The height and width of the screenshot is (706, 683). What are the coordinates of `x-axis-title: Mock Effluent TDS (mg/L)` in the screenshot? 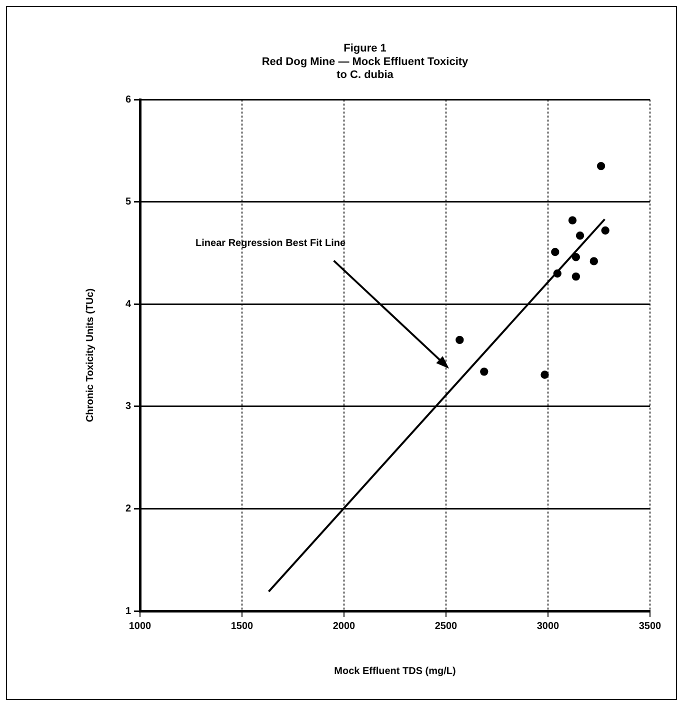 It's located at (395, 671).